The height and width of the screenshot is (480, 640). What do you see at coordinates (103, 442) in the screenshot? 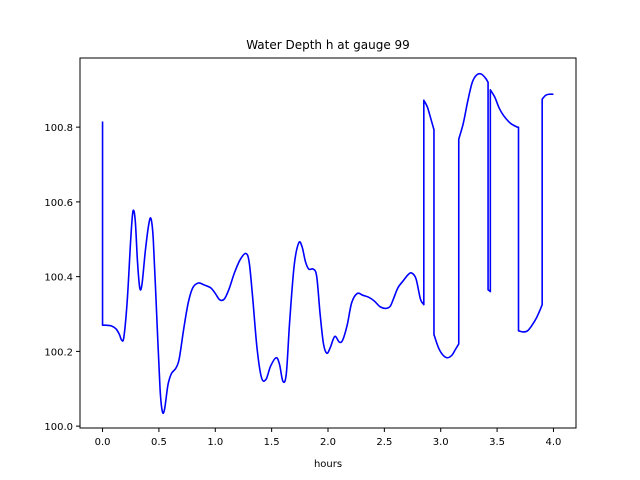
I see `x-tick-label: 0.0` at bounding box center [103, 442].